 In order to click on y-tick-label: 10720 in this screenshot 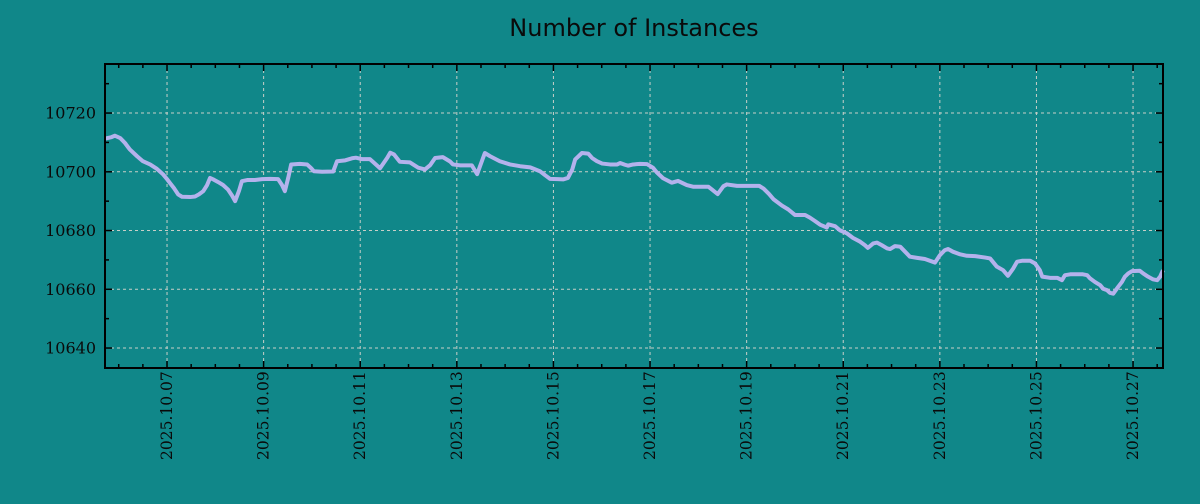, I will do `click(70, 113)`.